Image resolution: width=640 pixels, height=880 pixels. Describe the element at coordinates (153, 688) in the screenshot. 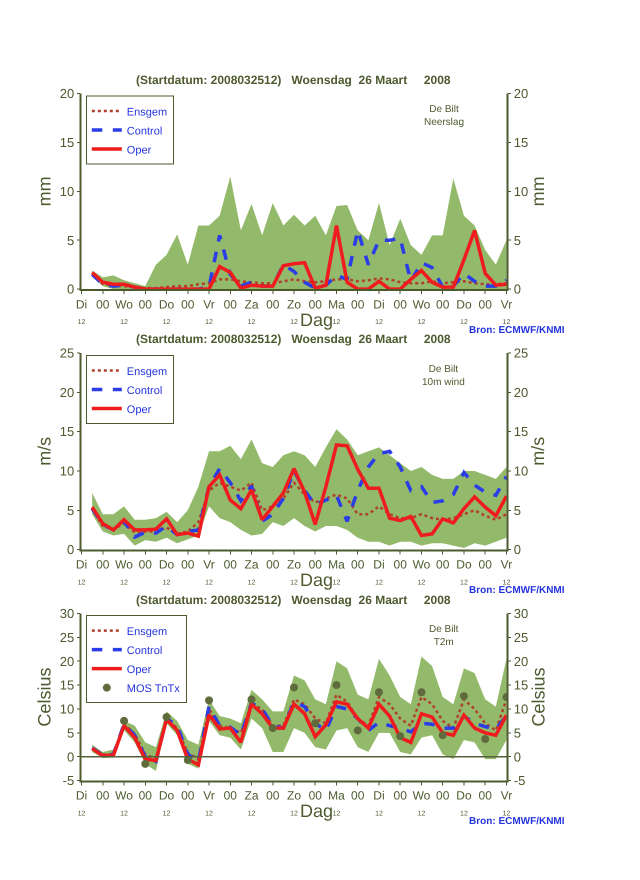

I see `legend-label: MOS TnTx` at that location.